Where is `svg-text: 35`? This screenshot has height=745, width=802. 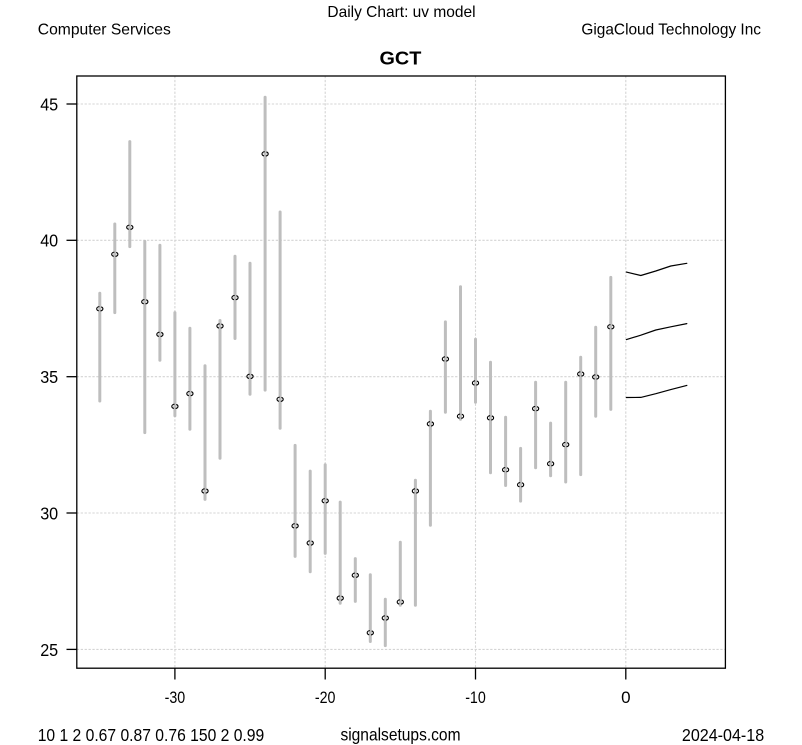
svg-text: 35 is located at coordinates (49, 377).